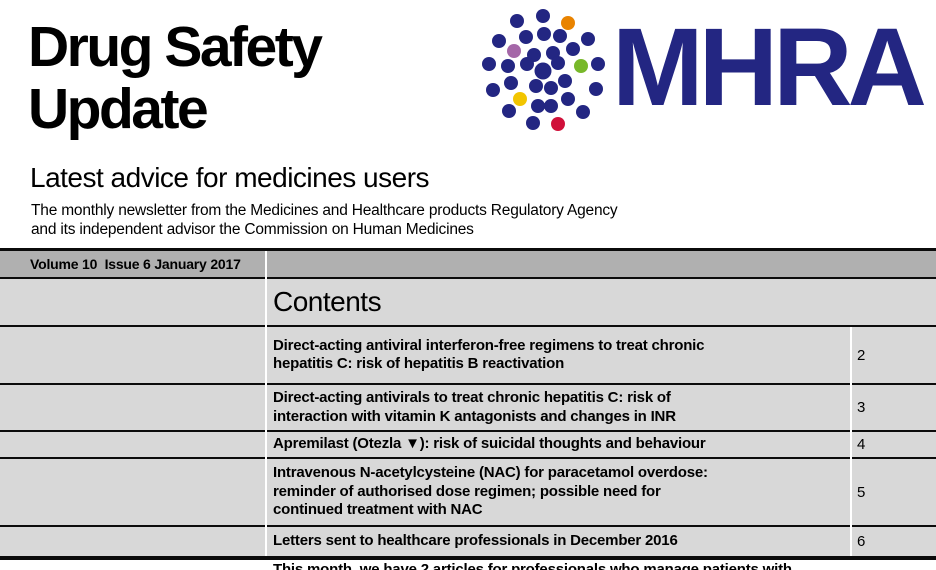 The width and height of the screenshot is (936, 570). Describe the element at coordinates (861, 444) in the screenshot. I see `article-page-number: 4` at that location.